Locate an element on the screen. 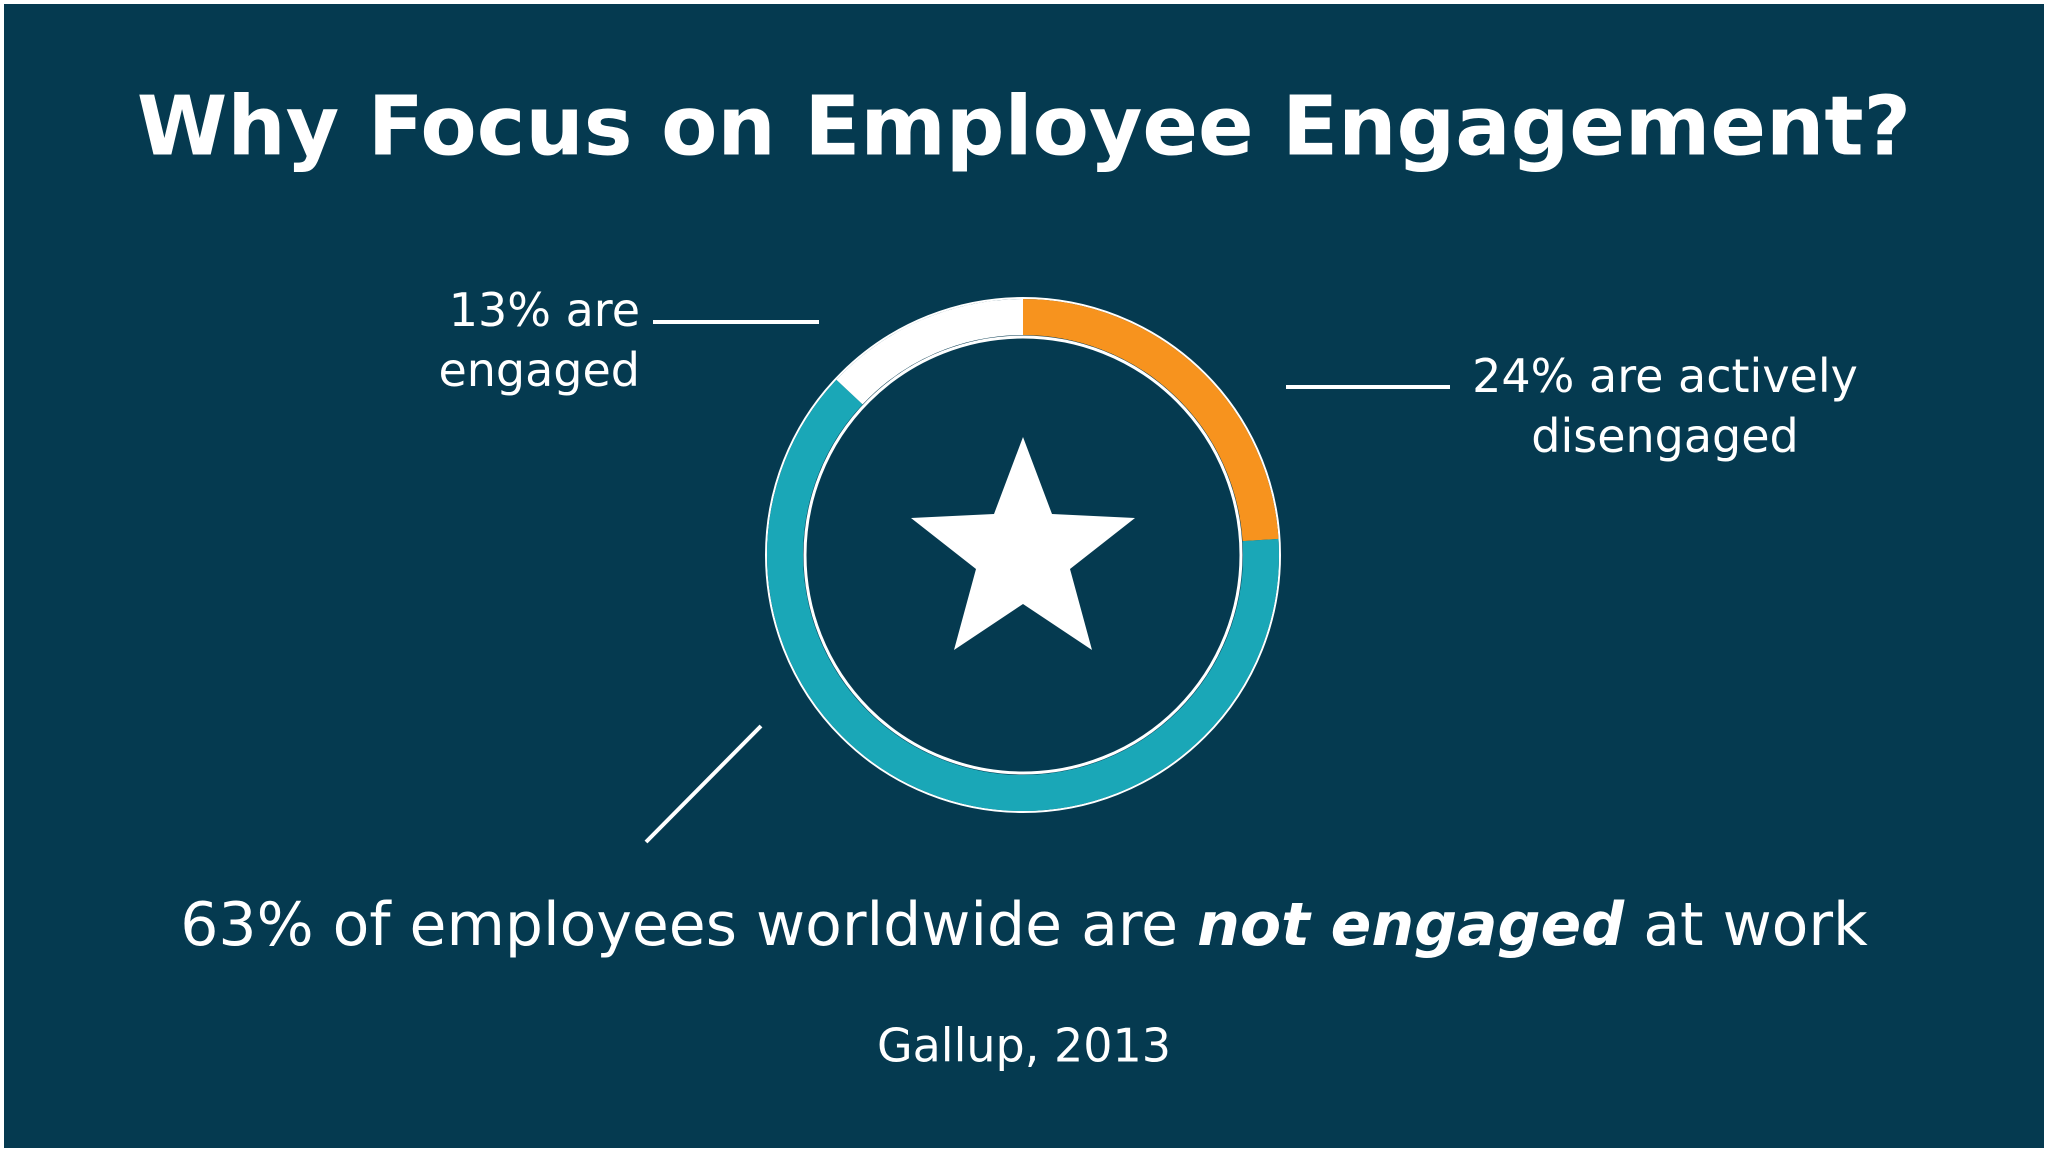 Image resolution: width=2048 pixels, height=1152 pixels. slide-title: Why Focus on Employee Engagement? is located at coordinates (1024, 126).